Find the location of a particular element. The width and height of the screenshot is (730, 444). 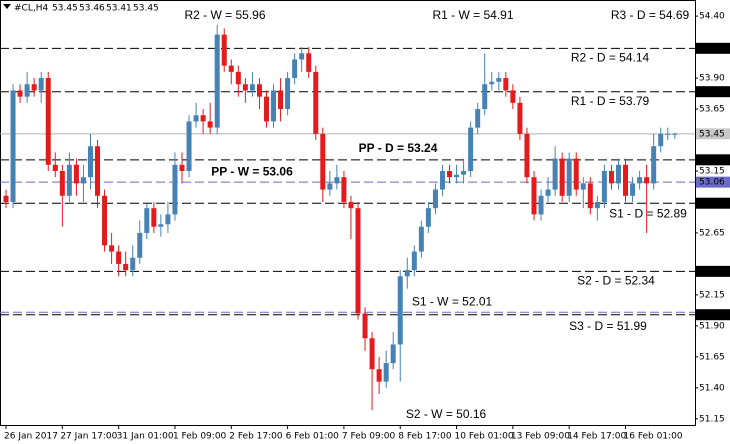

price-box-label: 53.45 is located at coordinates (712, 134).